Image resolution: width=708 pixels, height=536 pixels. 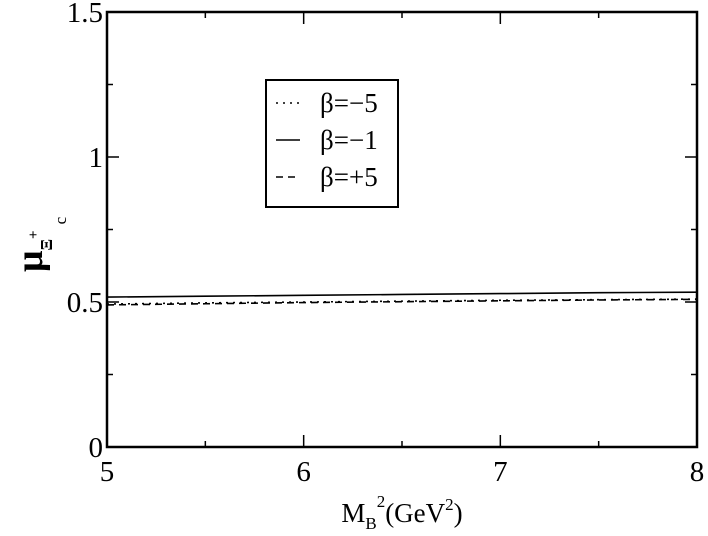 I want to click on x-tick-label: 5, so click(x=107, y=472).